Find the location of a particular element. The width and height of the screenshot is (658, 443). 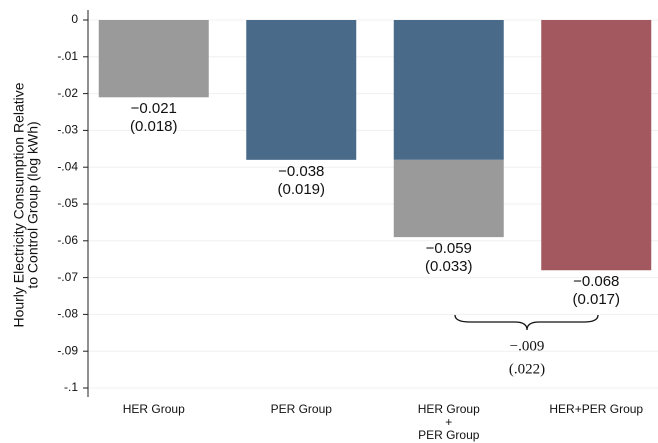

y-axis-title: to Control Group (log kWh) is located at coordinates (33, 204).